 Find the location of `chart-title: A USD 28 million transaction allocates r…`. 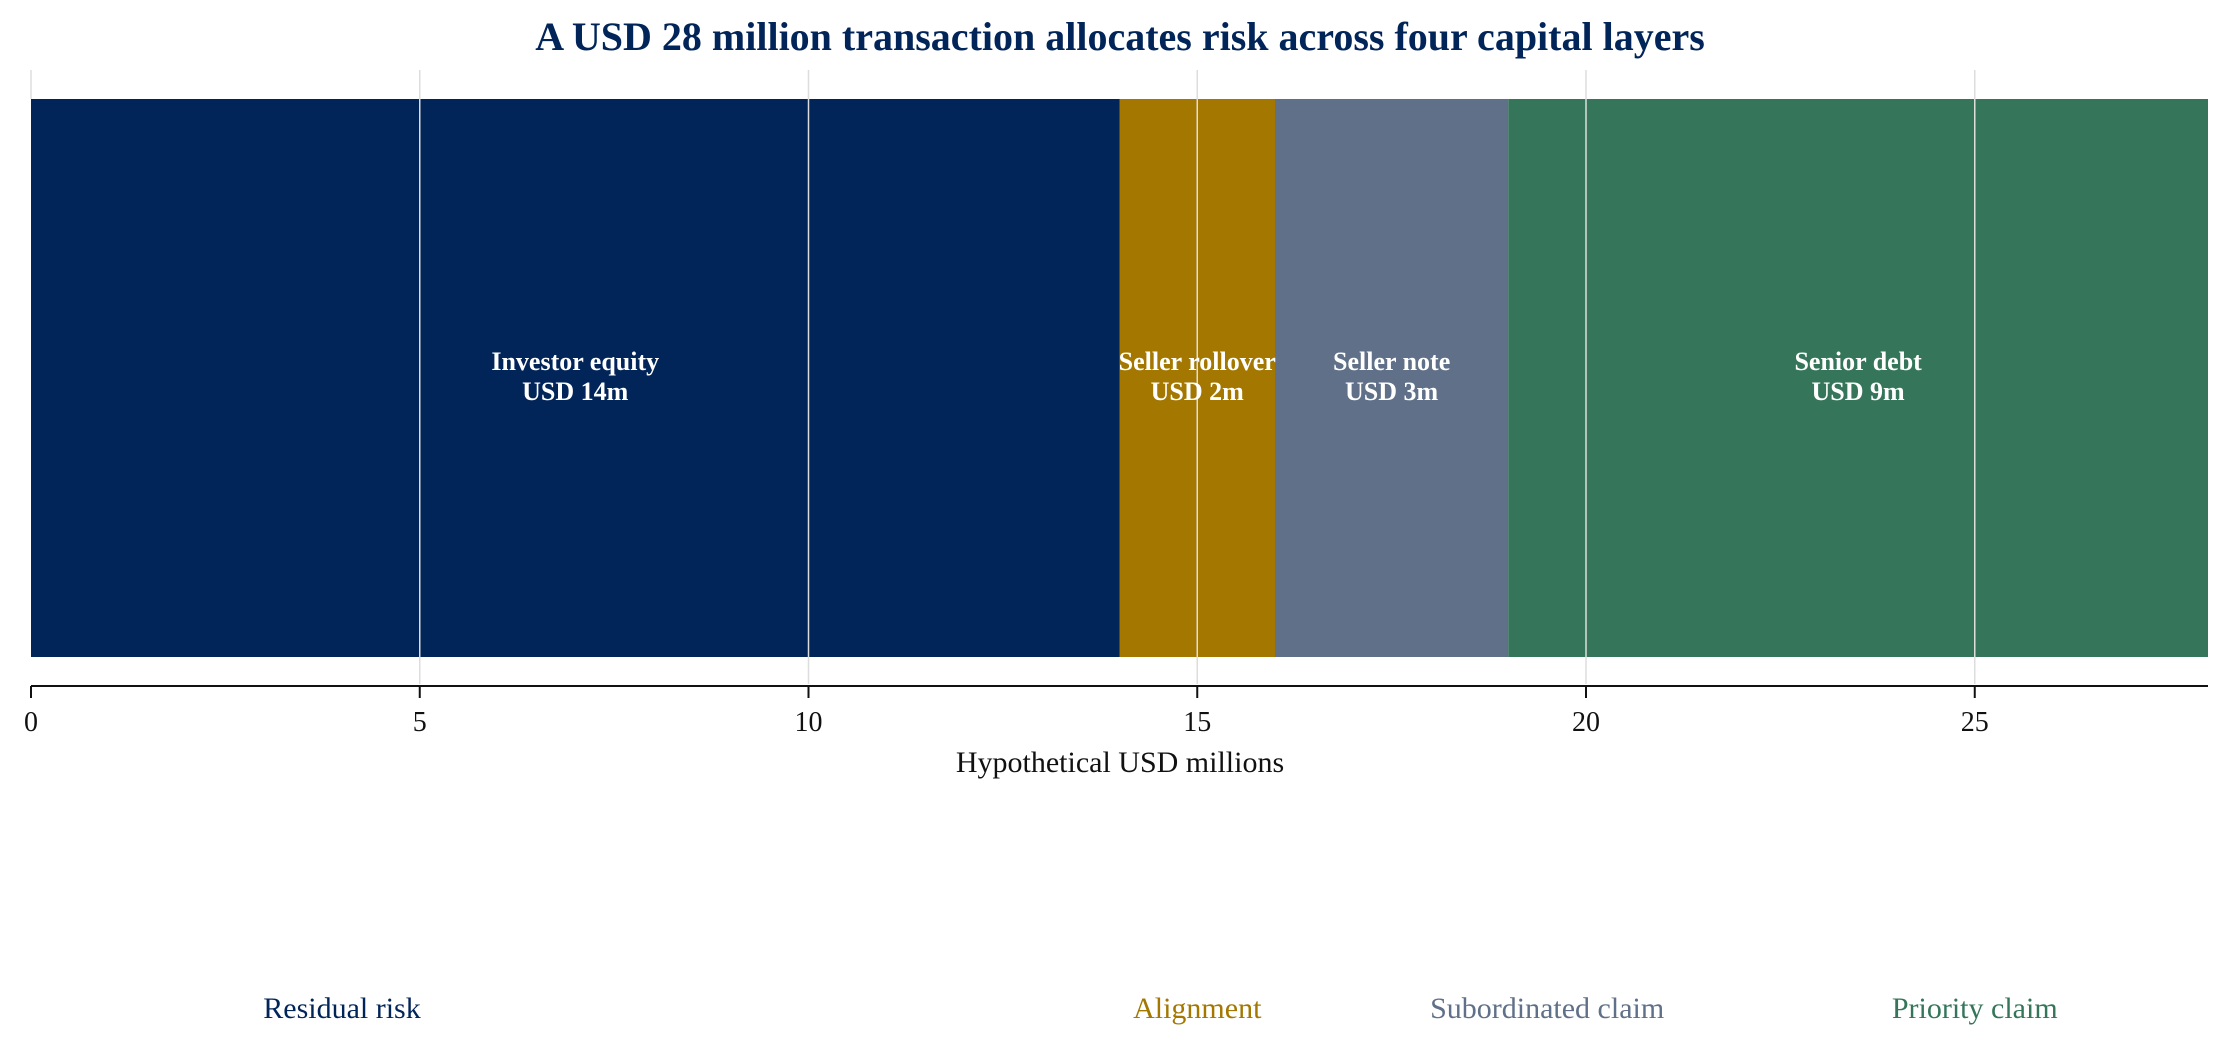

chart-title: A USD 28 million transaction allocates r… is located at coordinates (1120, 36).